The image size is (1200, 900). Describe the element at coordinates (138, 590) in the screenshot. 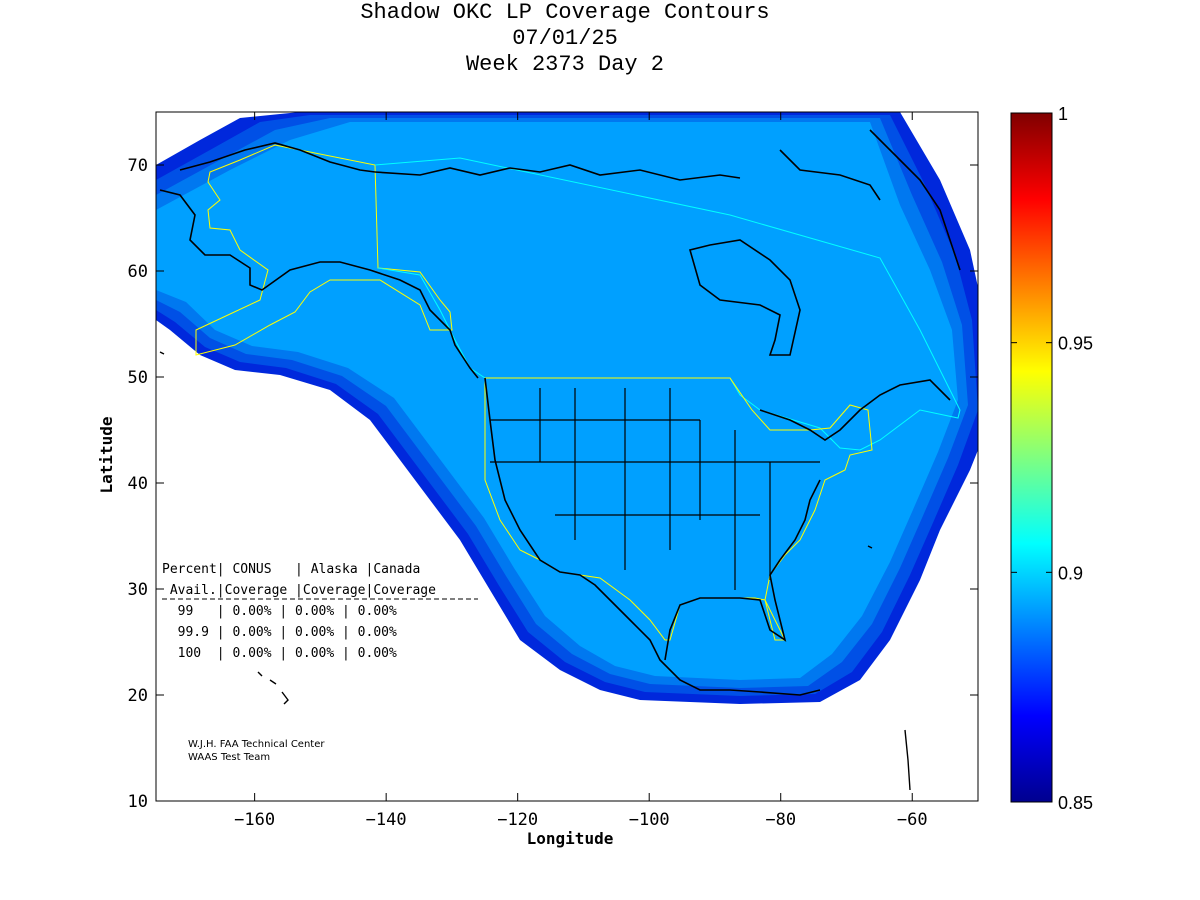

I see `y-tick-label: 30` at that location.